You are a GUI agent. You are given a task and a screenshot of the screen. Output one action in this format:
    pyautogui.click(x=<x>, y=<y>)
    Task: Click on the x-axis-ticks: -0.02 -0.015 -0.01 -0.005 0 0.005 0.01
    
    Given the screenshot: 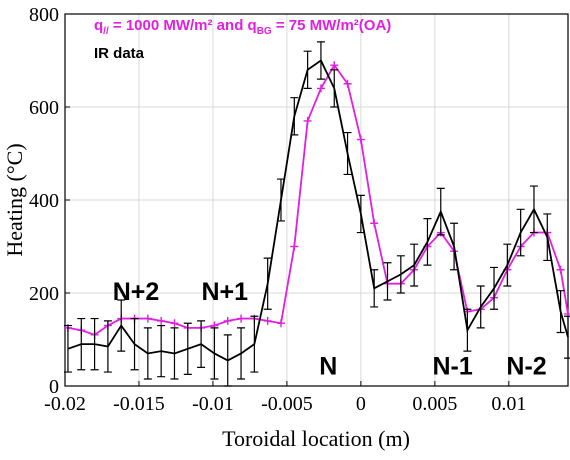 What is the action you would take?
    pyautogui.click(x=285, y=398)
    